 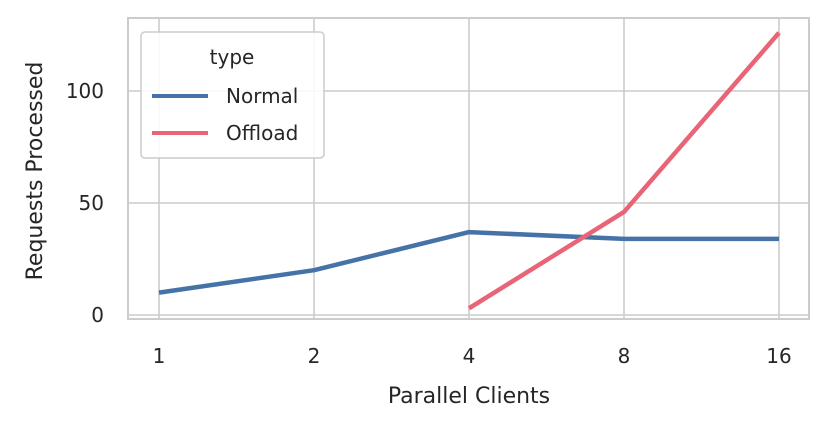 What do you see at coordinates (35, 171) in the screenshot?
I see `y-axis-label: Requests Processed` at bounding box center [35, 171].